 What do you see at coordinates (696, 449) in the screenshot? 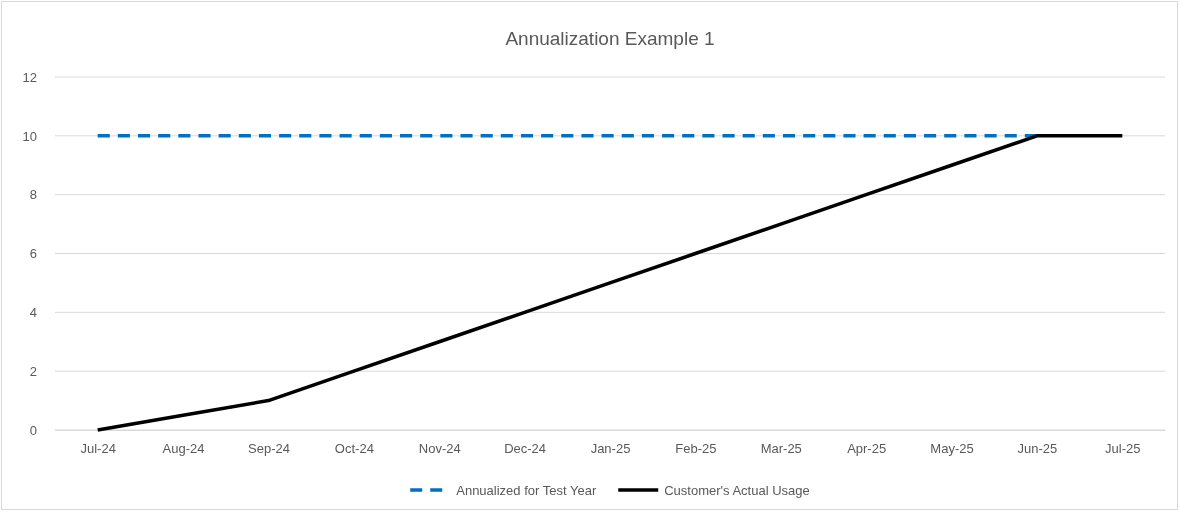
I see `x-tick-label: Feb-25` at bounding box center [696, 449].